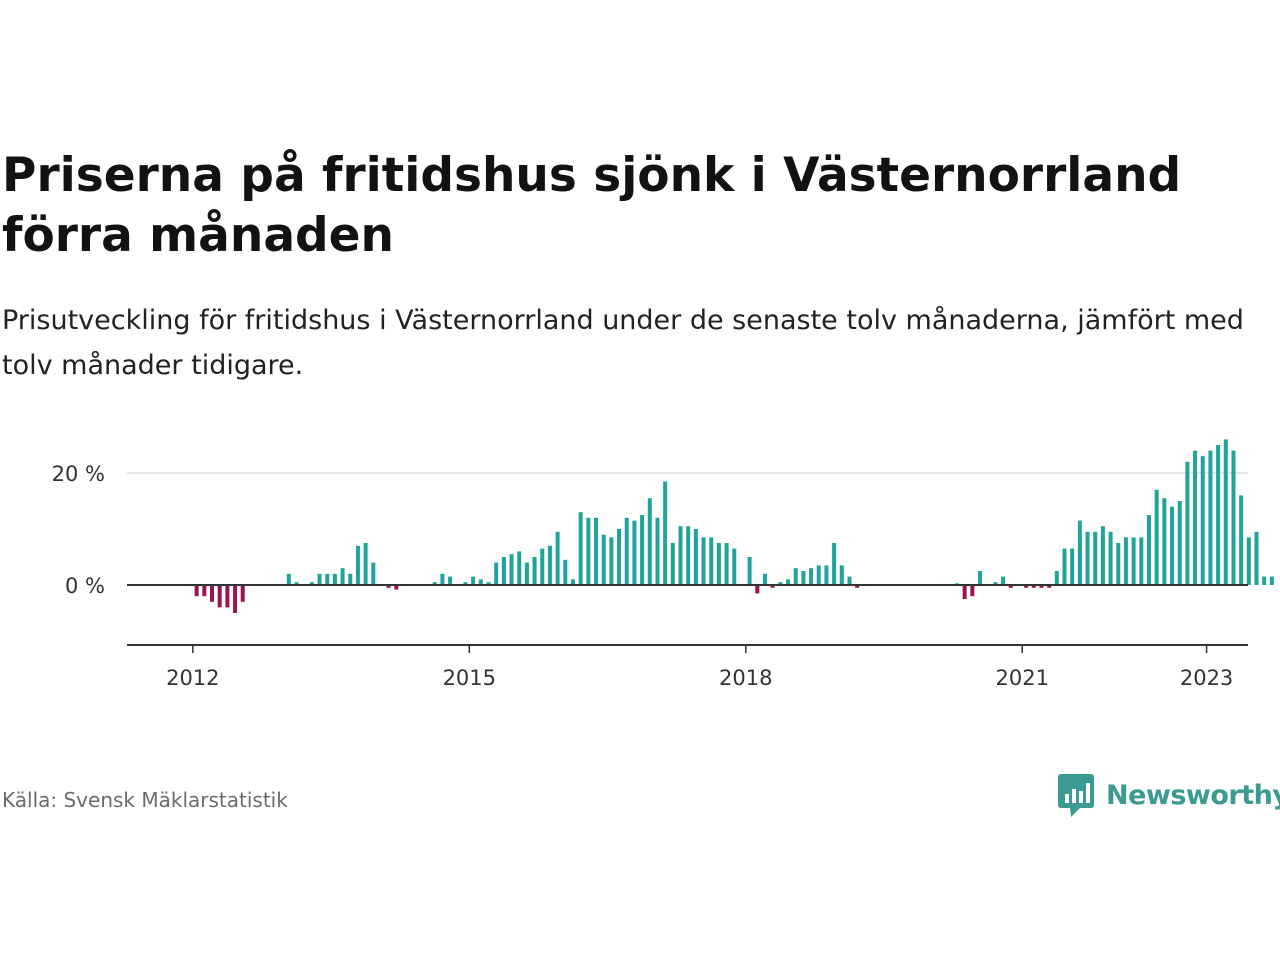 The image size is (1280, 960). I want to click on x-tick-label: 2015, so click(469, 678).